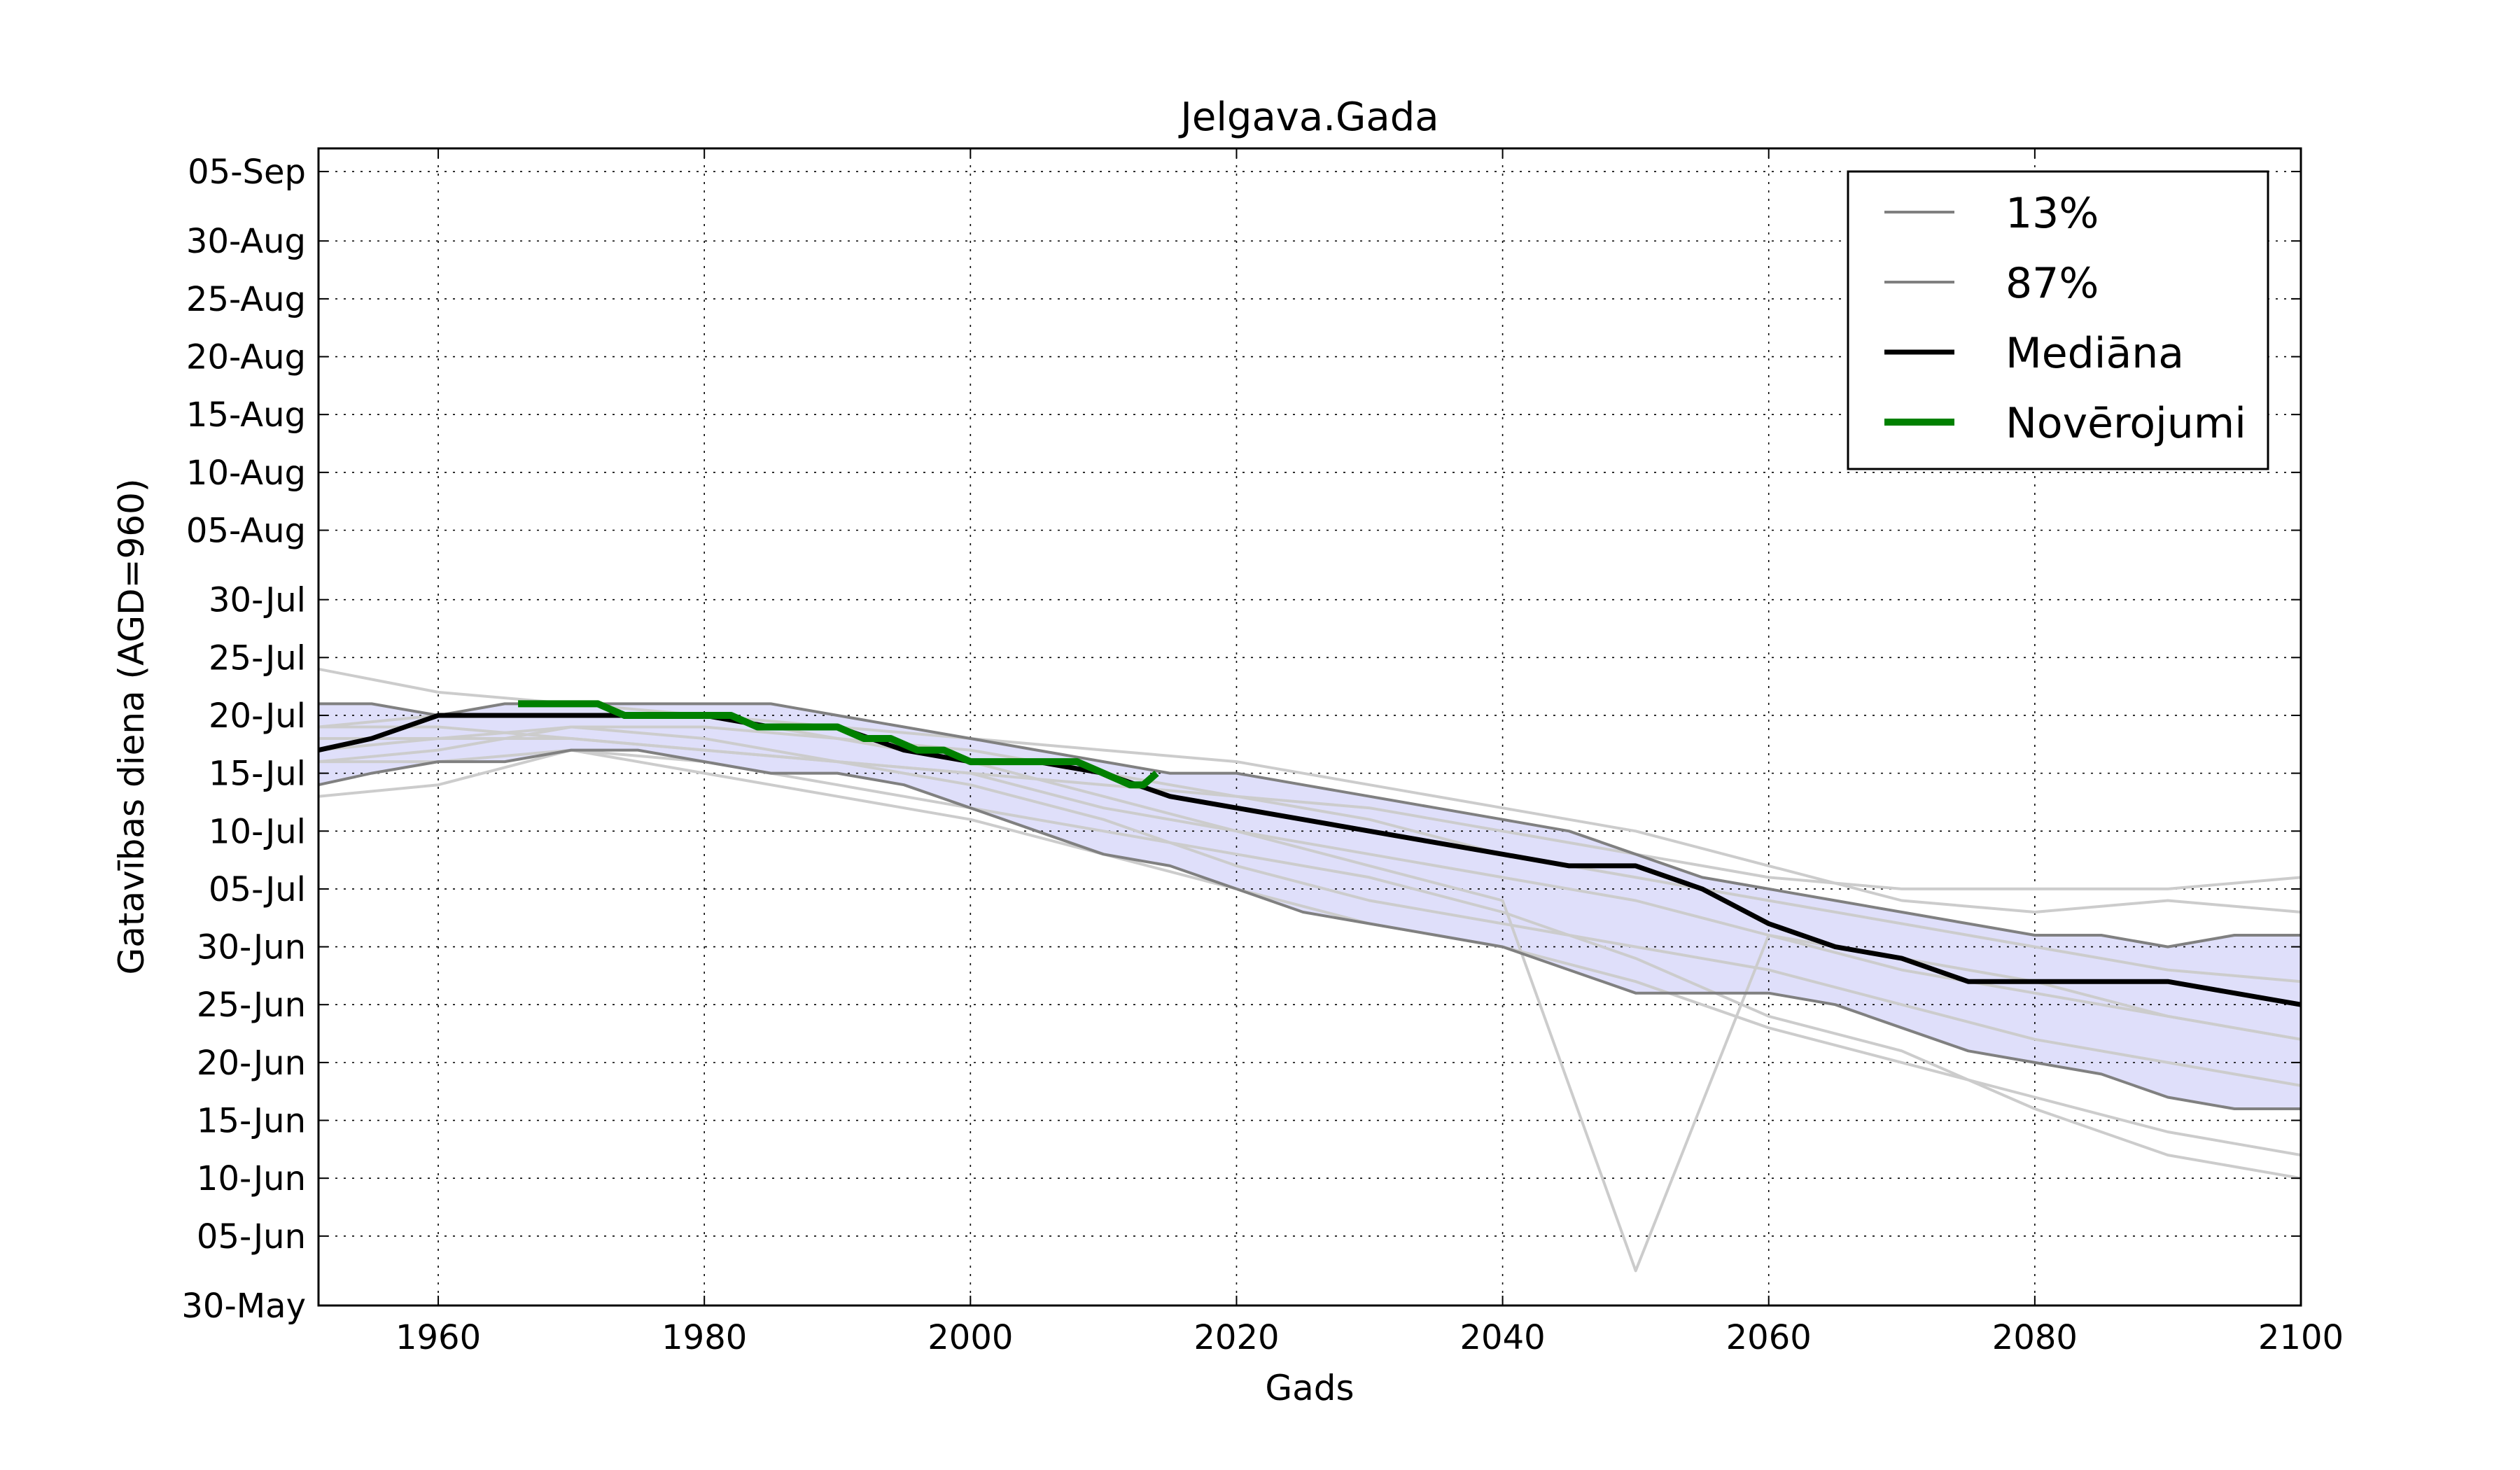  Describe the element at coordinates (131, 727) in the screenshot. I see `y-axis-title: Gatavības diena (AGD=960)` at that location.